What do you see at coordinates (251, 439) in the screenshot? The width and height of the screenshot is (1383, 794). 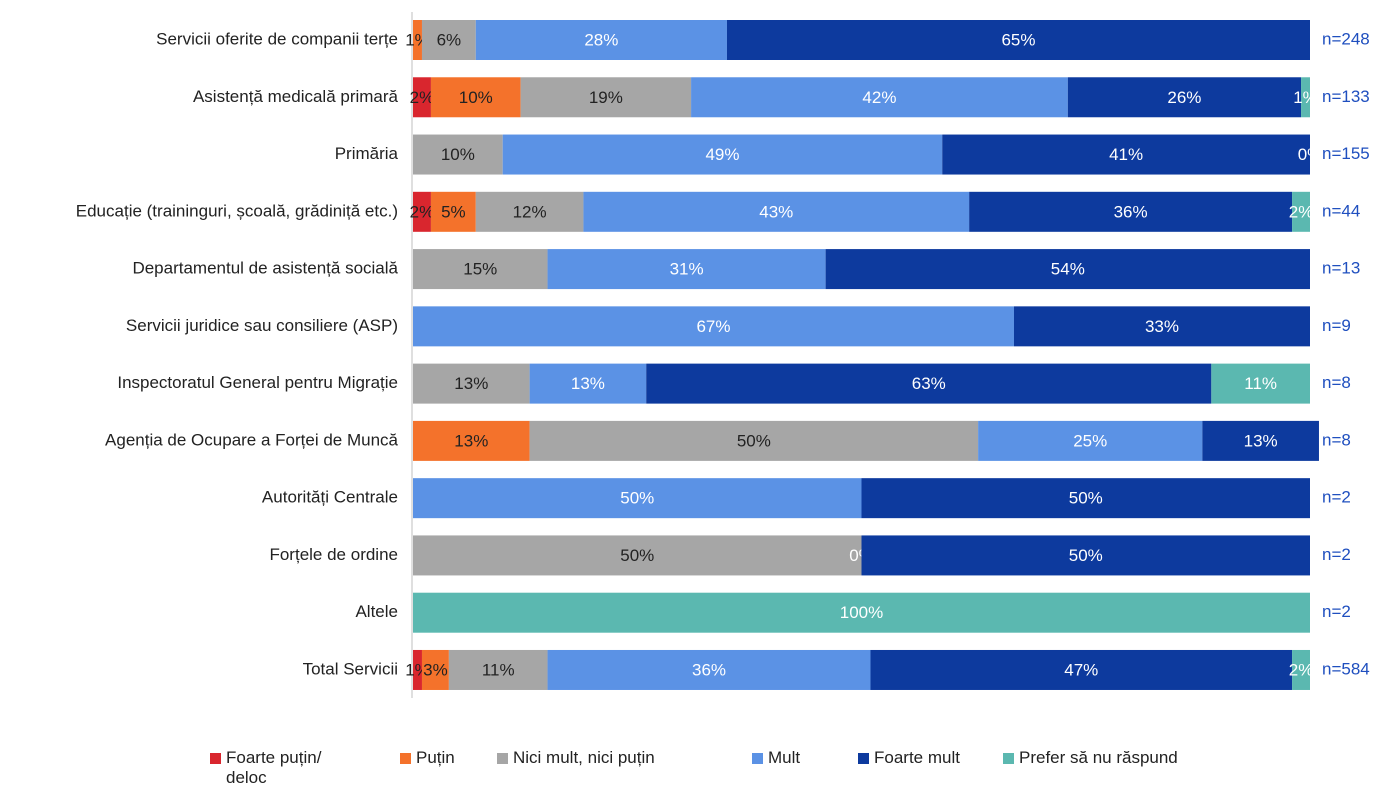 I see `category-label: Agenția de Ocupare a Forței de Muncă` at bounding box center [251, 439].